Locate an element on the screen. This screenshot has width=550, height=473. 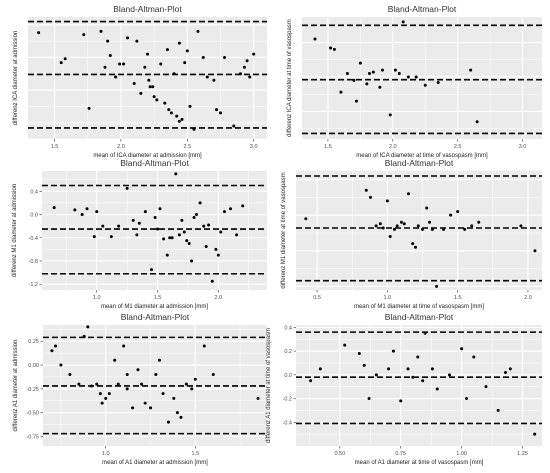
x-tick-label: 1.00 is located at coordinates (461, 454).